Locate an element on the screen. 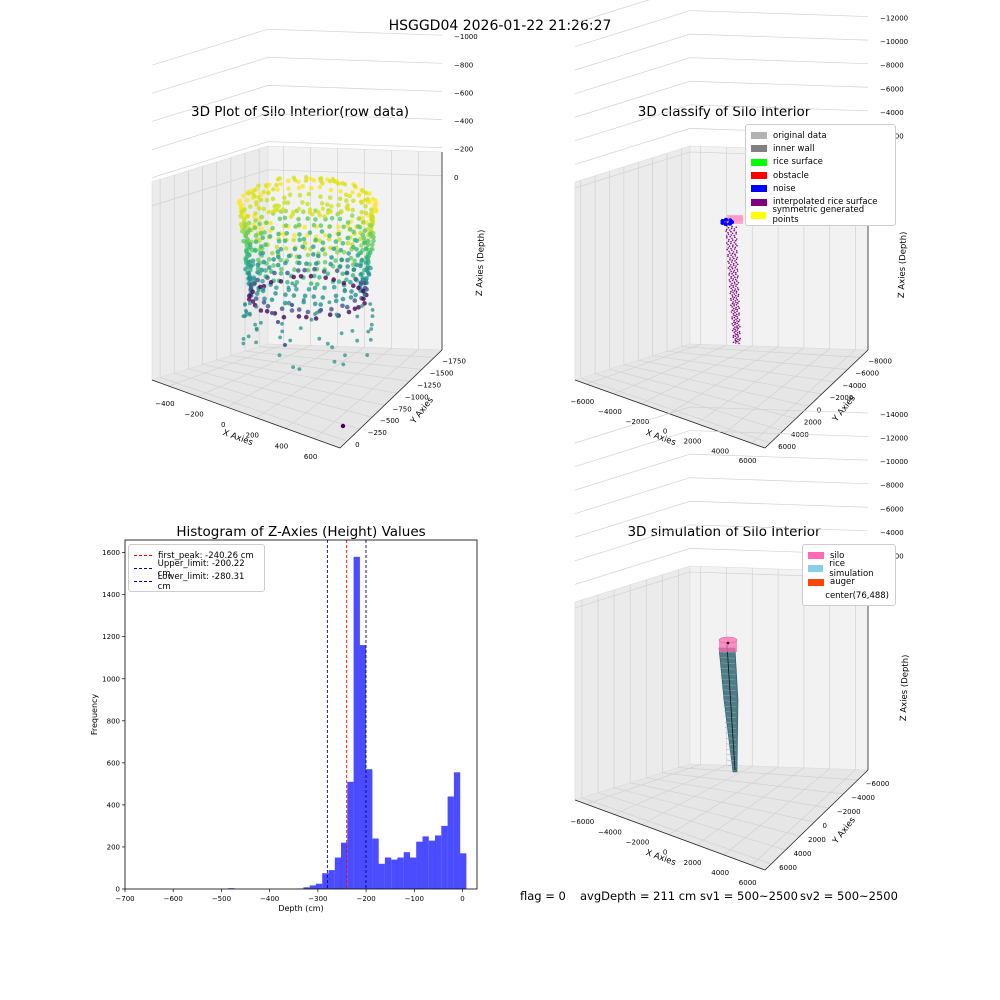 The height and width of the screenshot is (1000, 1000). histogram-legend-item: Upper_limit: -200.22 cm is located at coordinates (196, 569).